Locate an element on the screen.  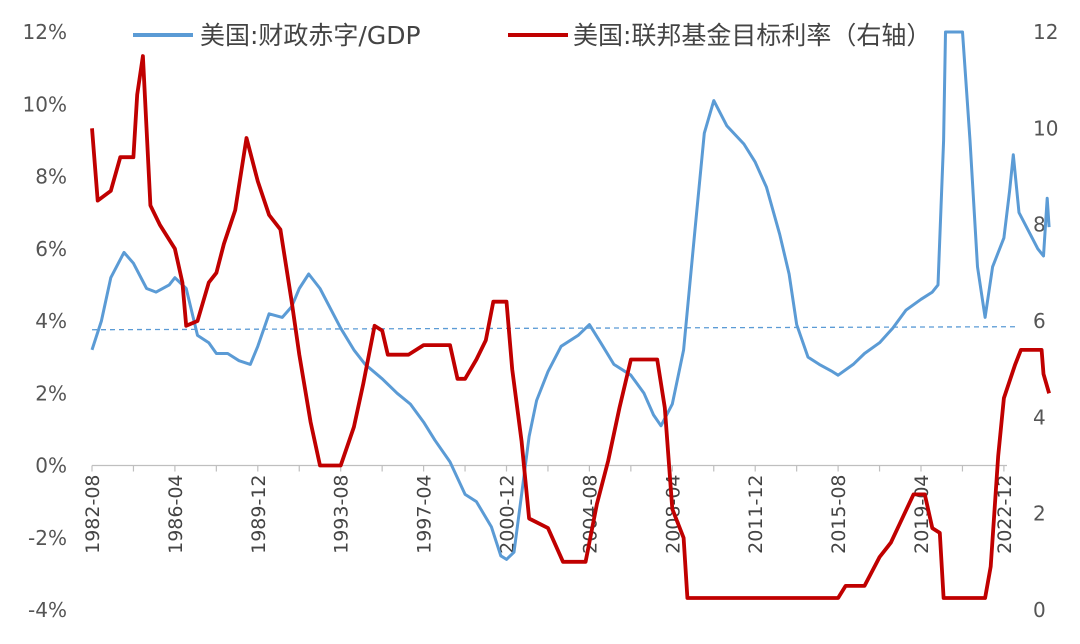
left-axis-labels: 12% 10% 8% 6% 4% 2% 0% -2% -4% is located at coordinates (45, 321).